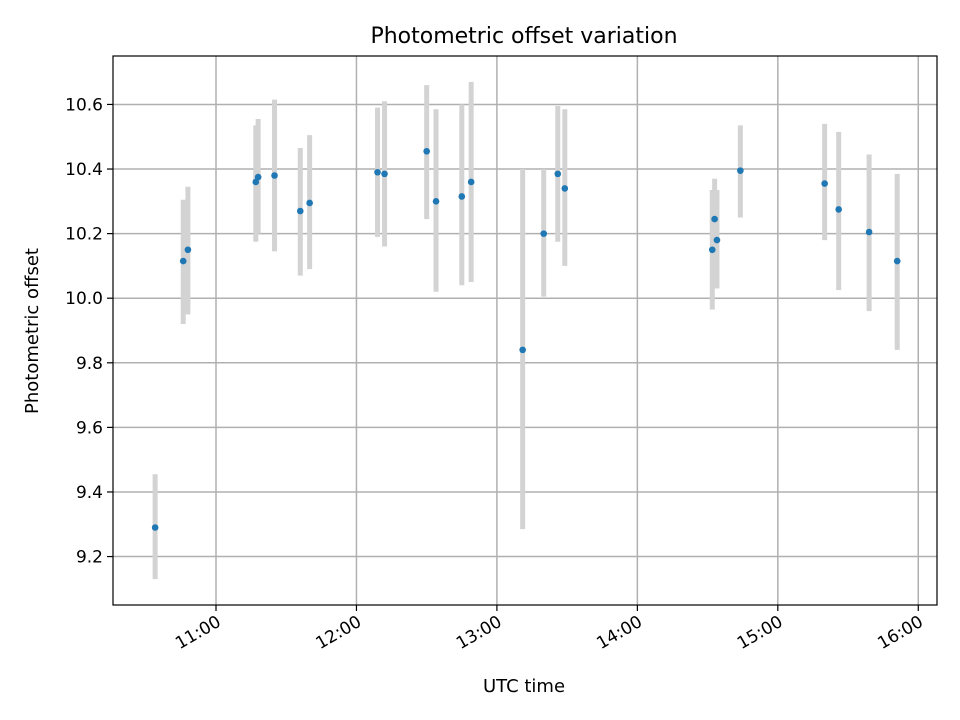 This screenshot has height=720, width=960. Describe the element at coordinates (84, 170) in the screenshot. I see `y-tick-label: 10.4` at that location.